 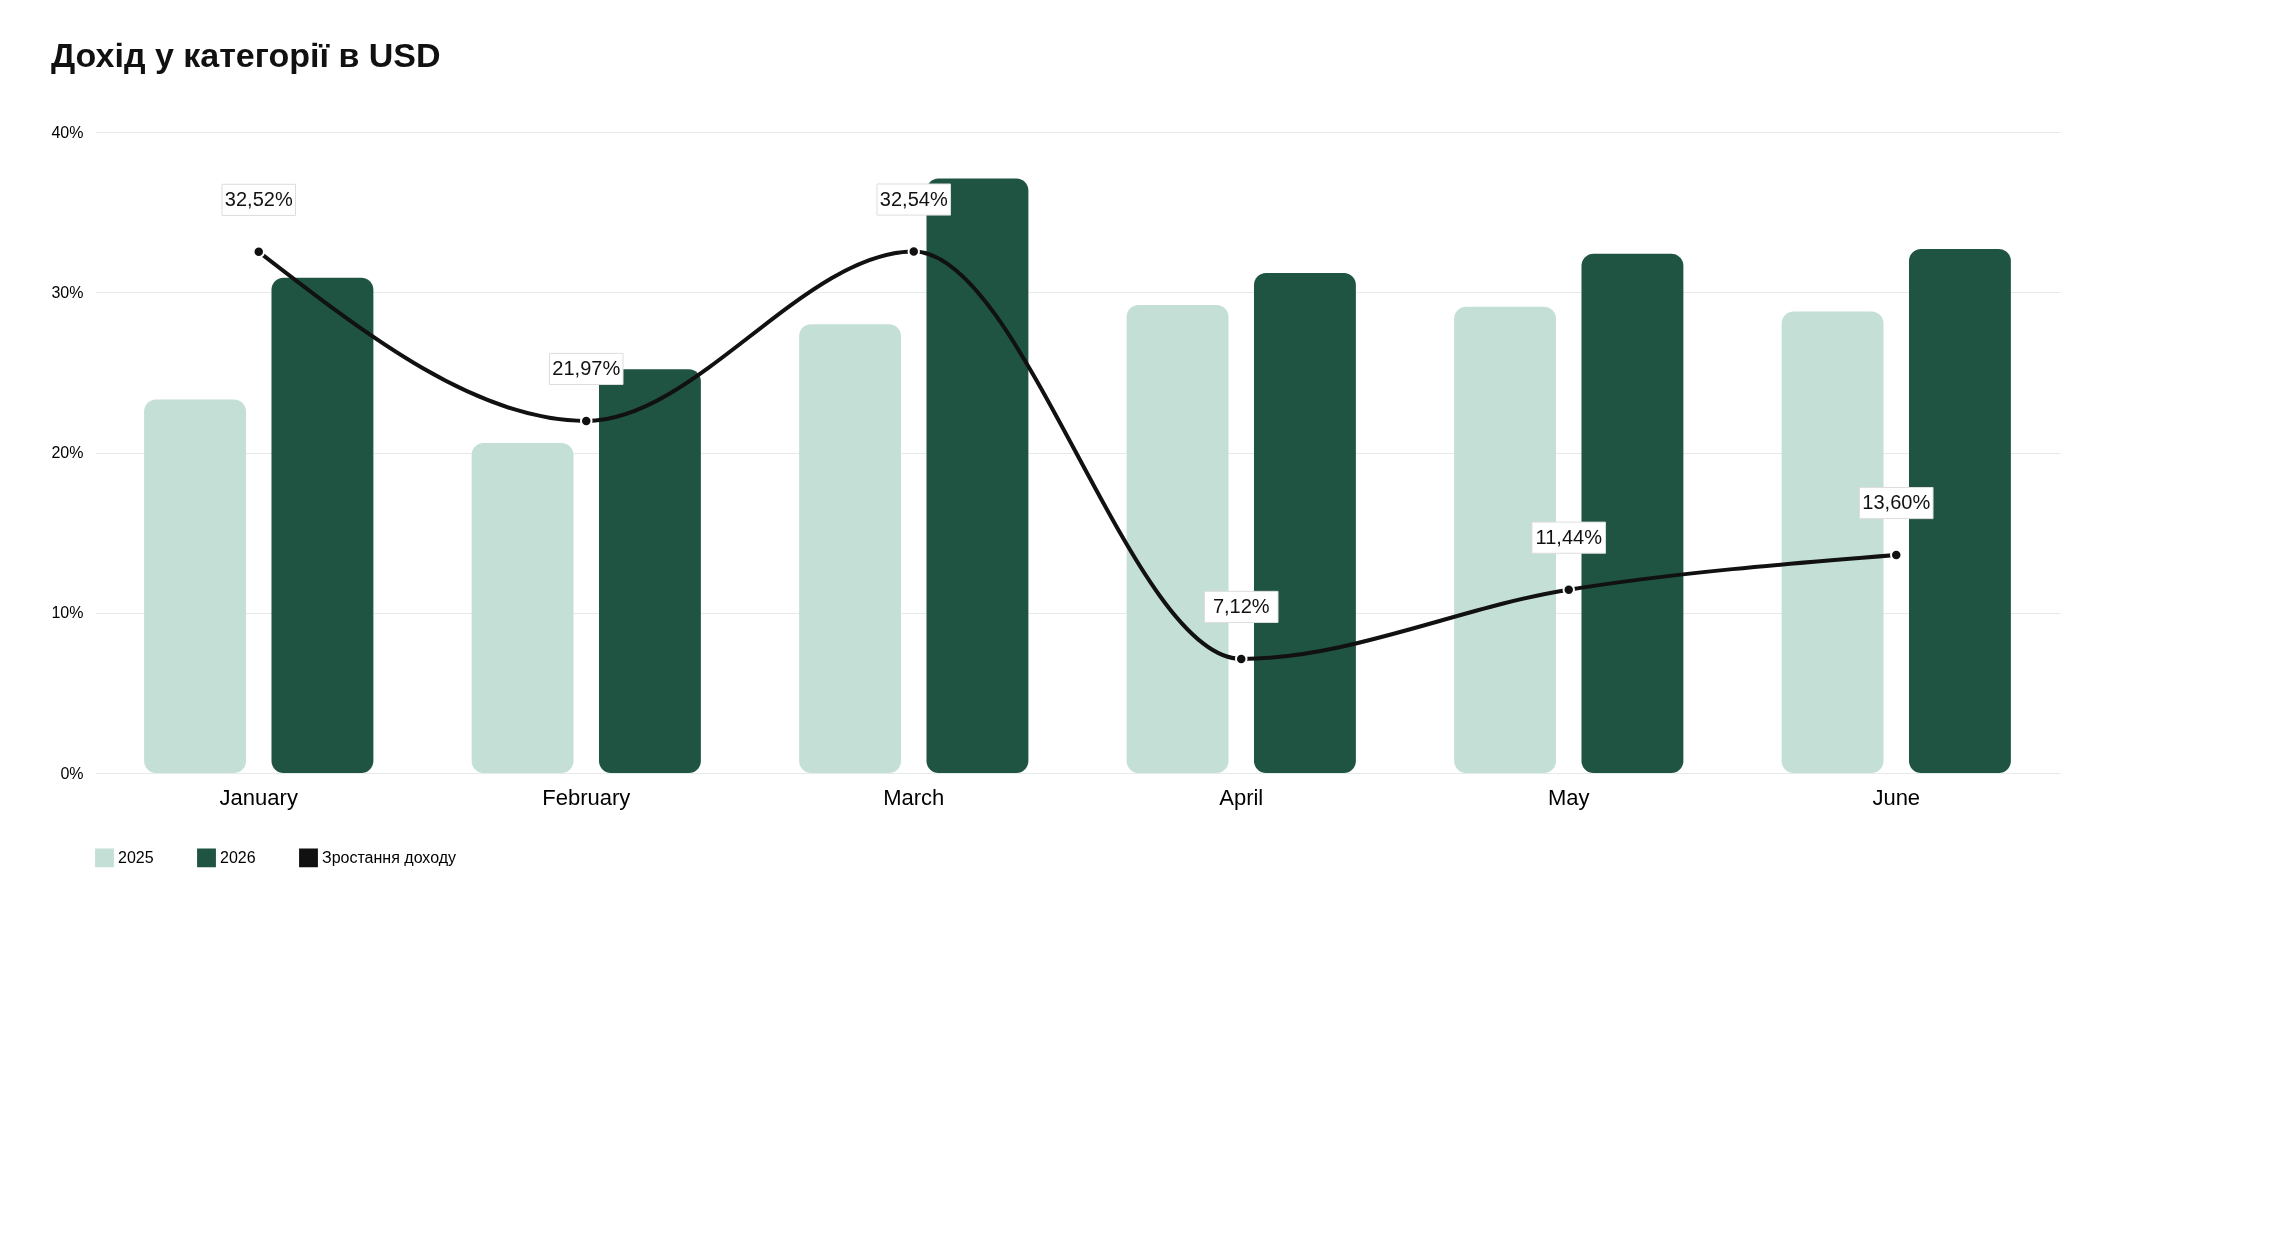 I want to click on y-tick-label: 10%, so click(x=67, y=613).